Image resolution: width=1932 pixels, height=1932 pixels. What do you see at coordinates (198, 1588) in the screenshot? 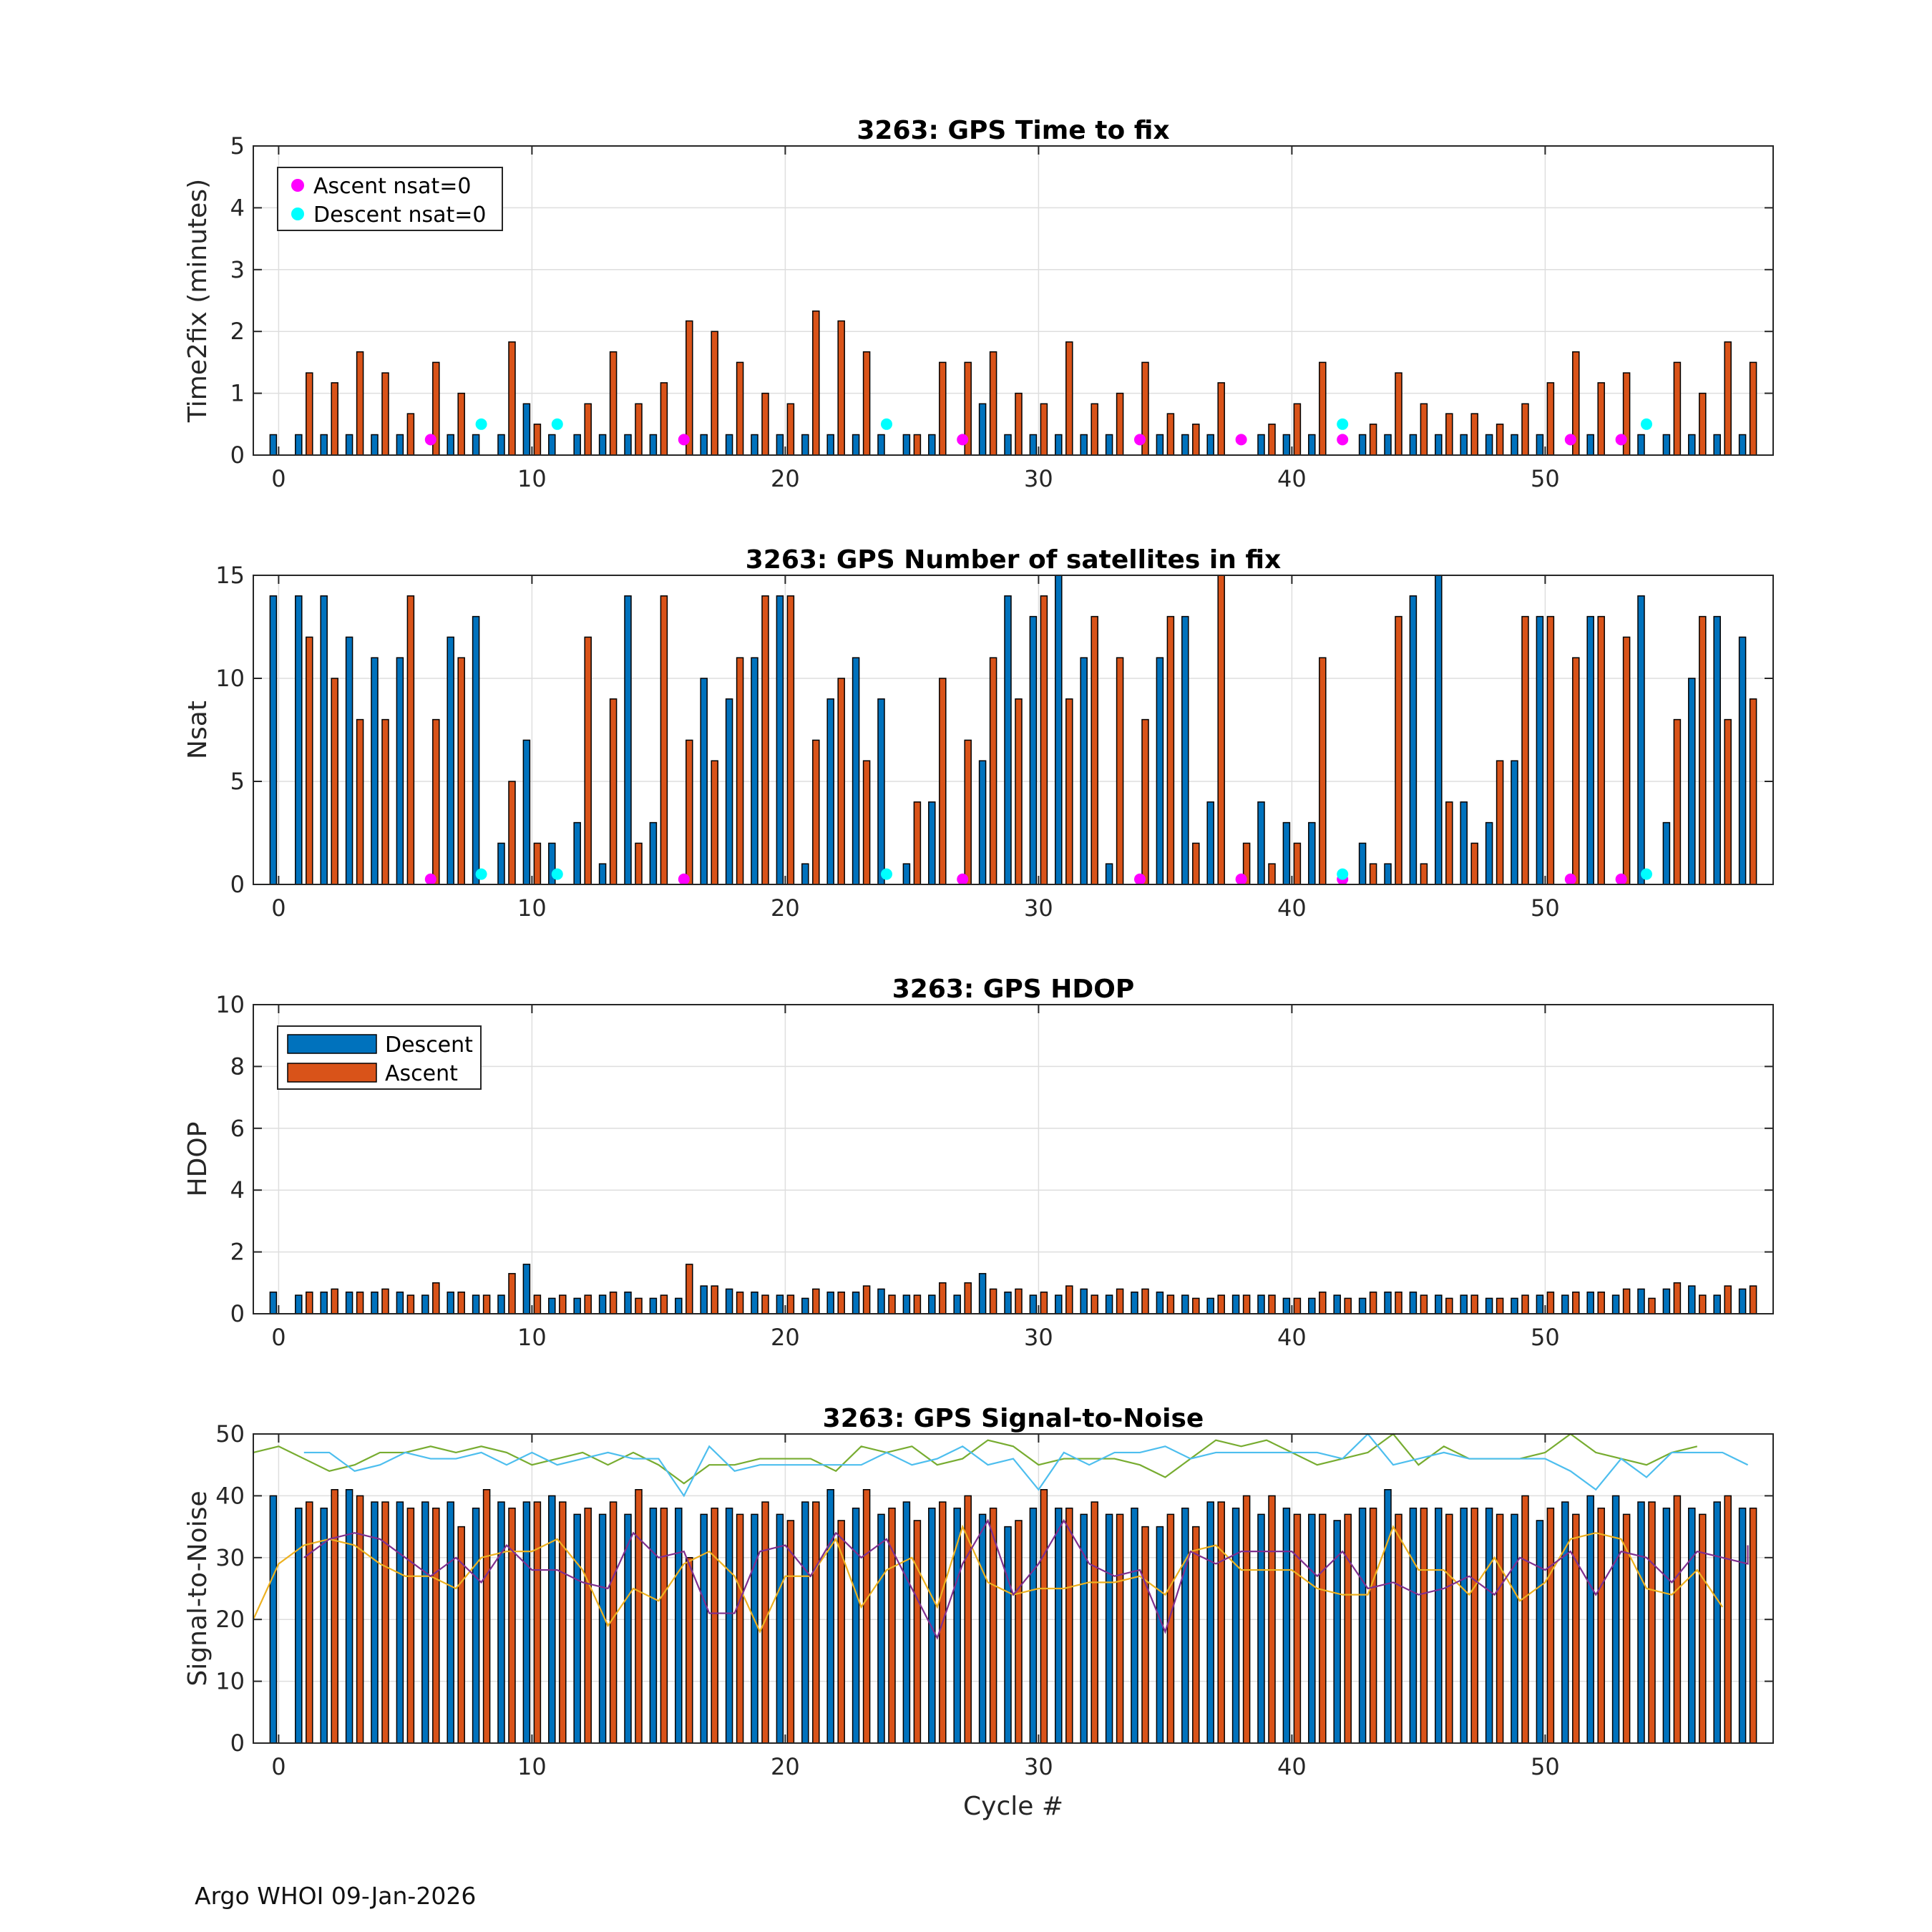
I see `y-axis-label: Signal-to-Noise` at bounding box center [198, 1588].